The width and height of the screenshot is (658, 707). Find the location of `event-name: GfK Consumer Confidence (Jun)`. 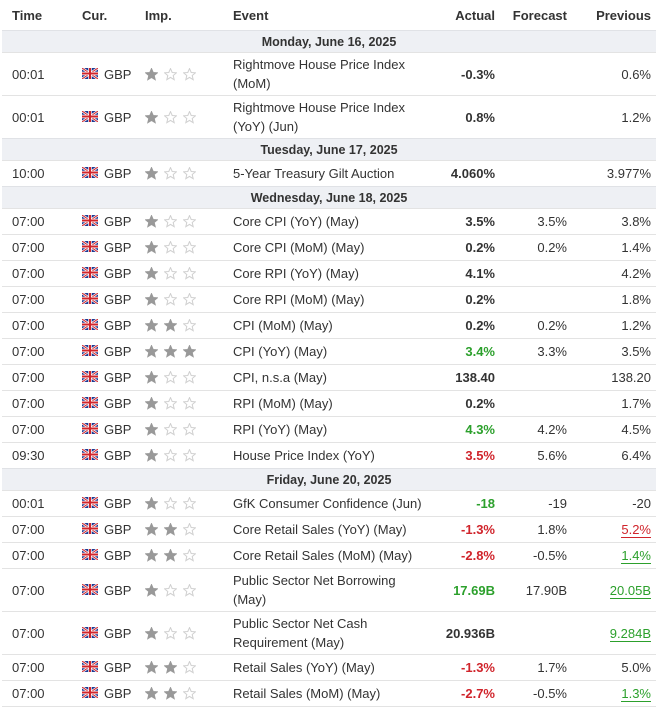

event-name: GfK Consumer Confidence (Jun) is located at coordinates (327, 503).